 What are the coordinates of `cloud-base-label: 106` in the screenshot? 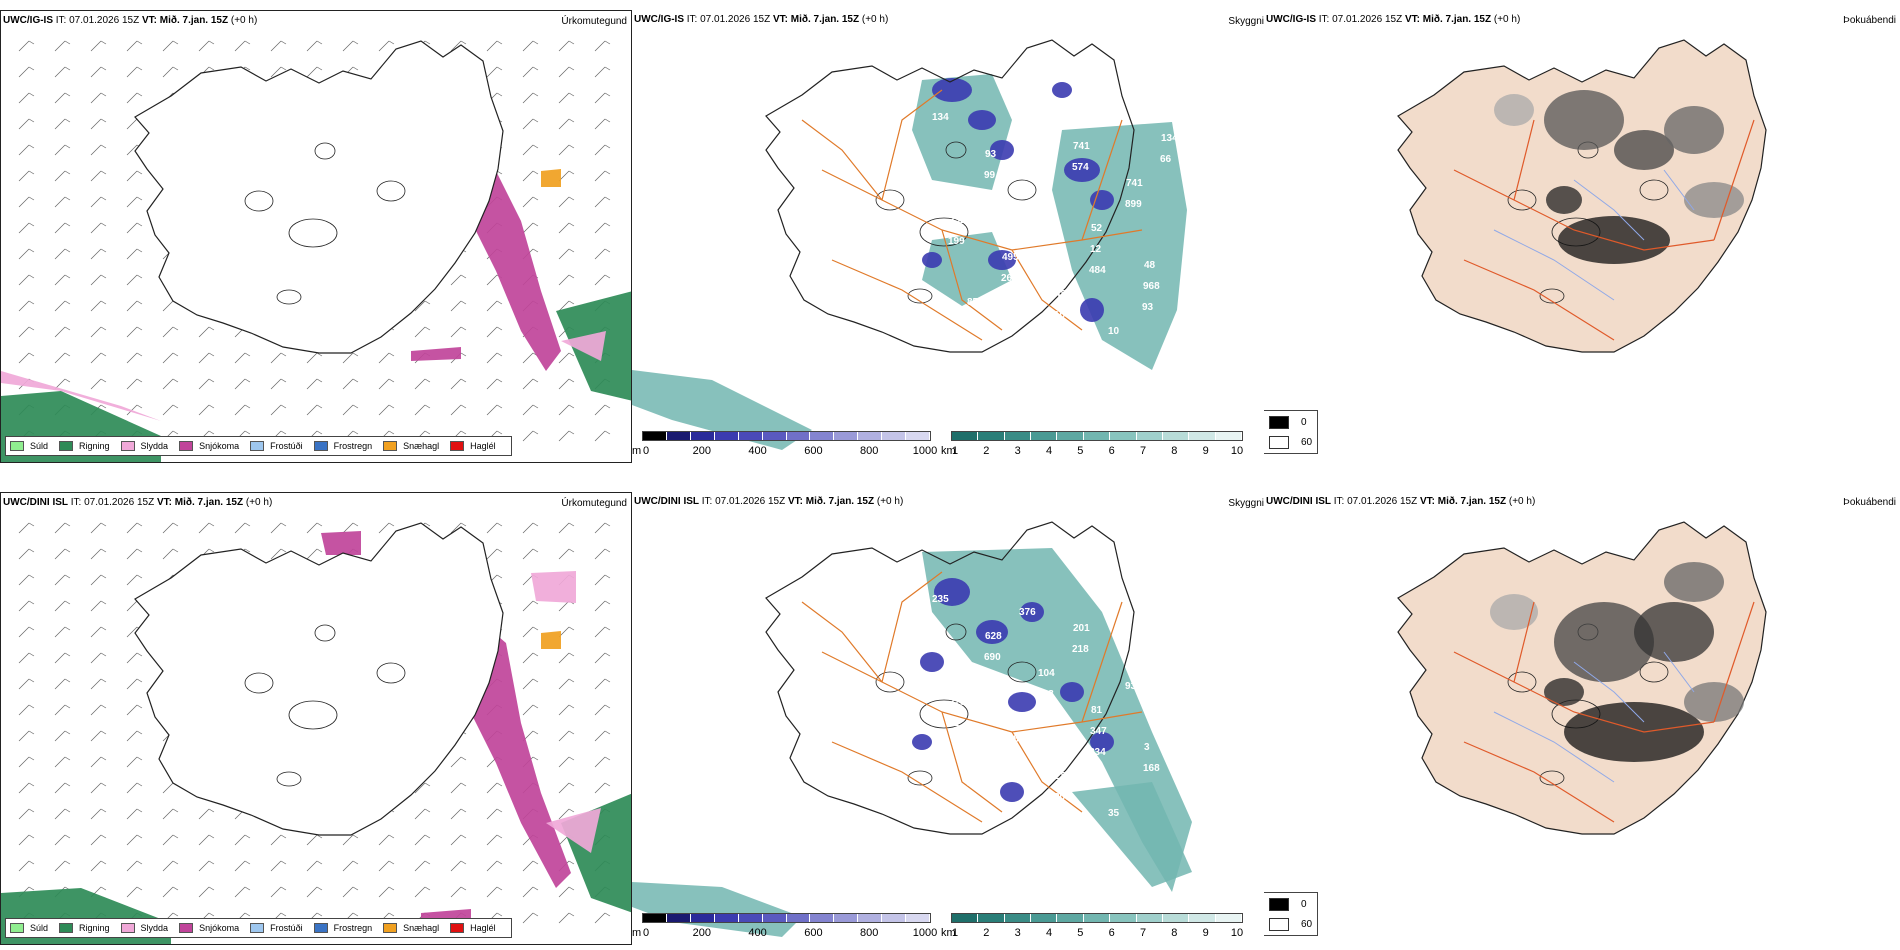 It's located at (974, 323).